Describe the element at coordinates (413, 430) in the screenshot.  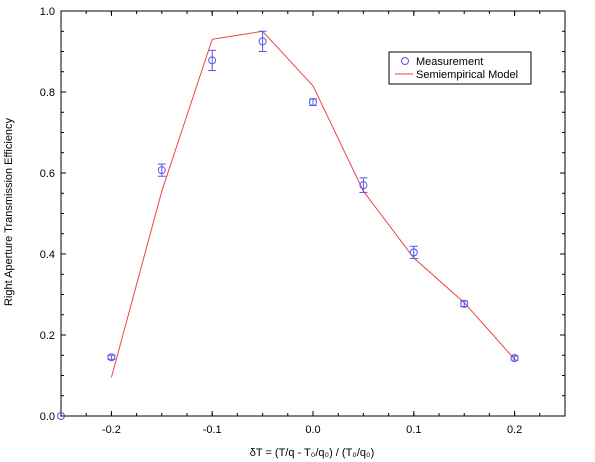
I see `x-tick-label: 0.1` at that location.